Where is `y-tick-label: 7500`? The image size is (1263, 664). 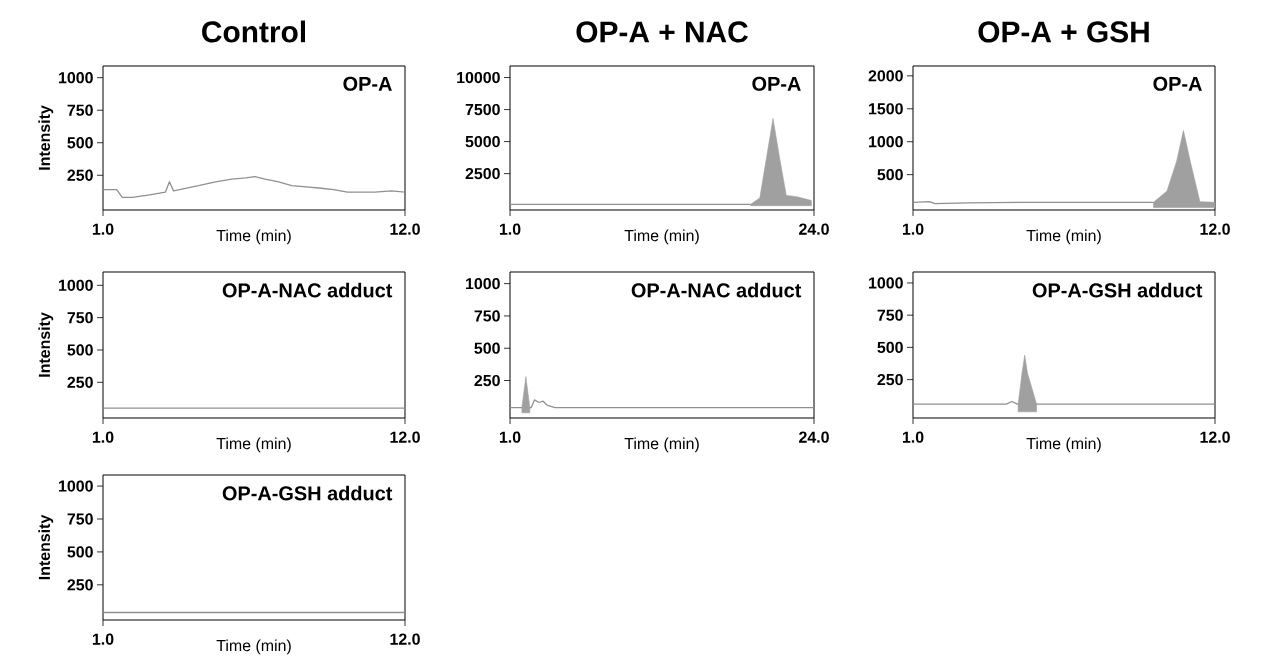
y-tick-label: 7500 is located at coordinates (482, 109).